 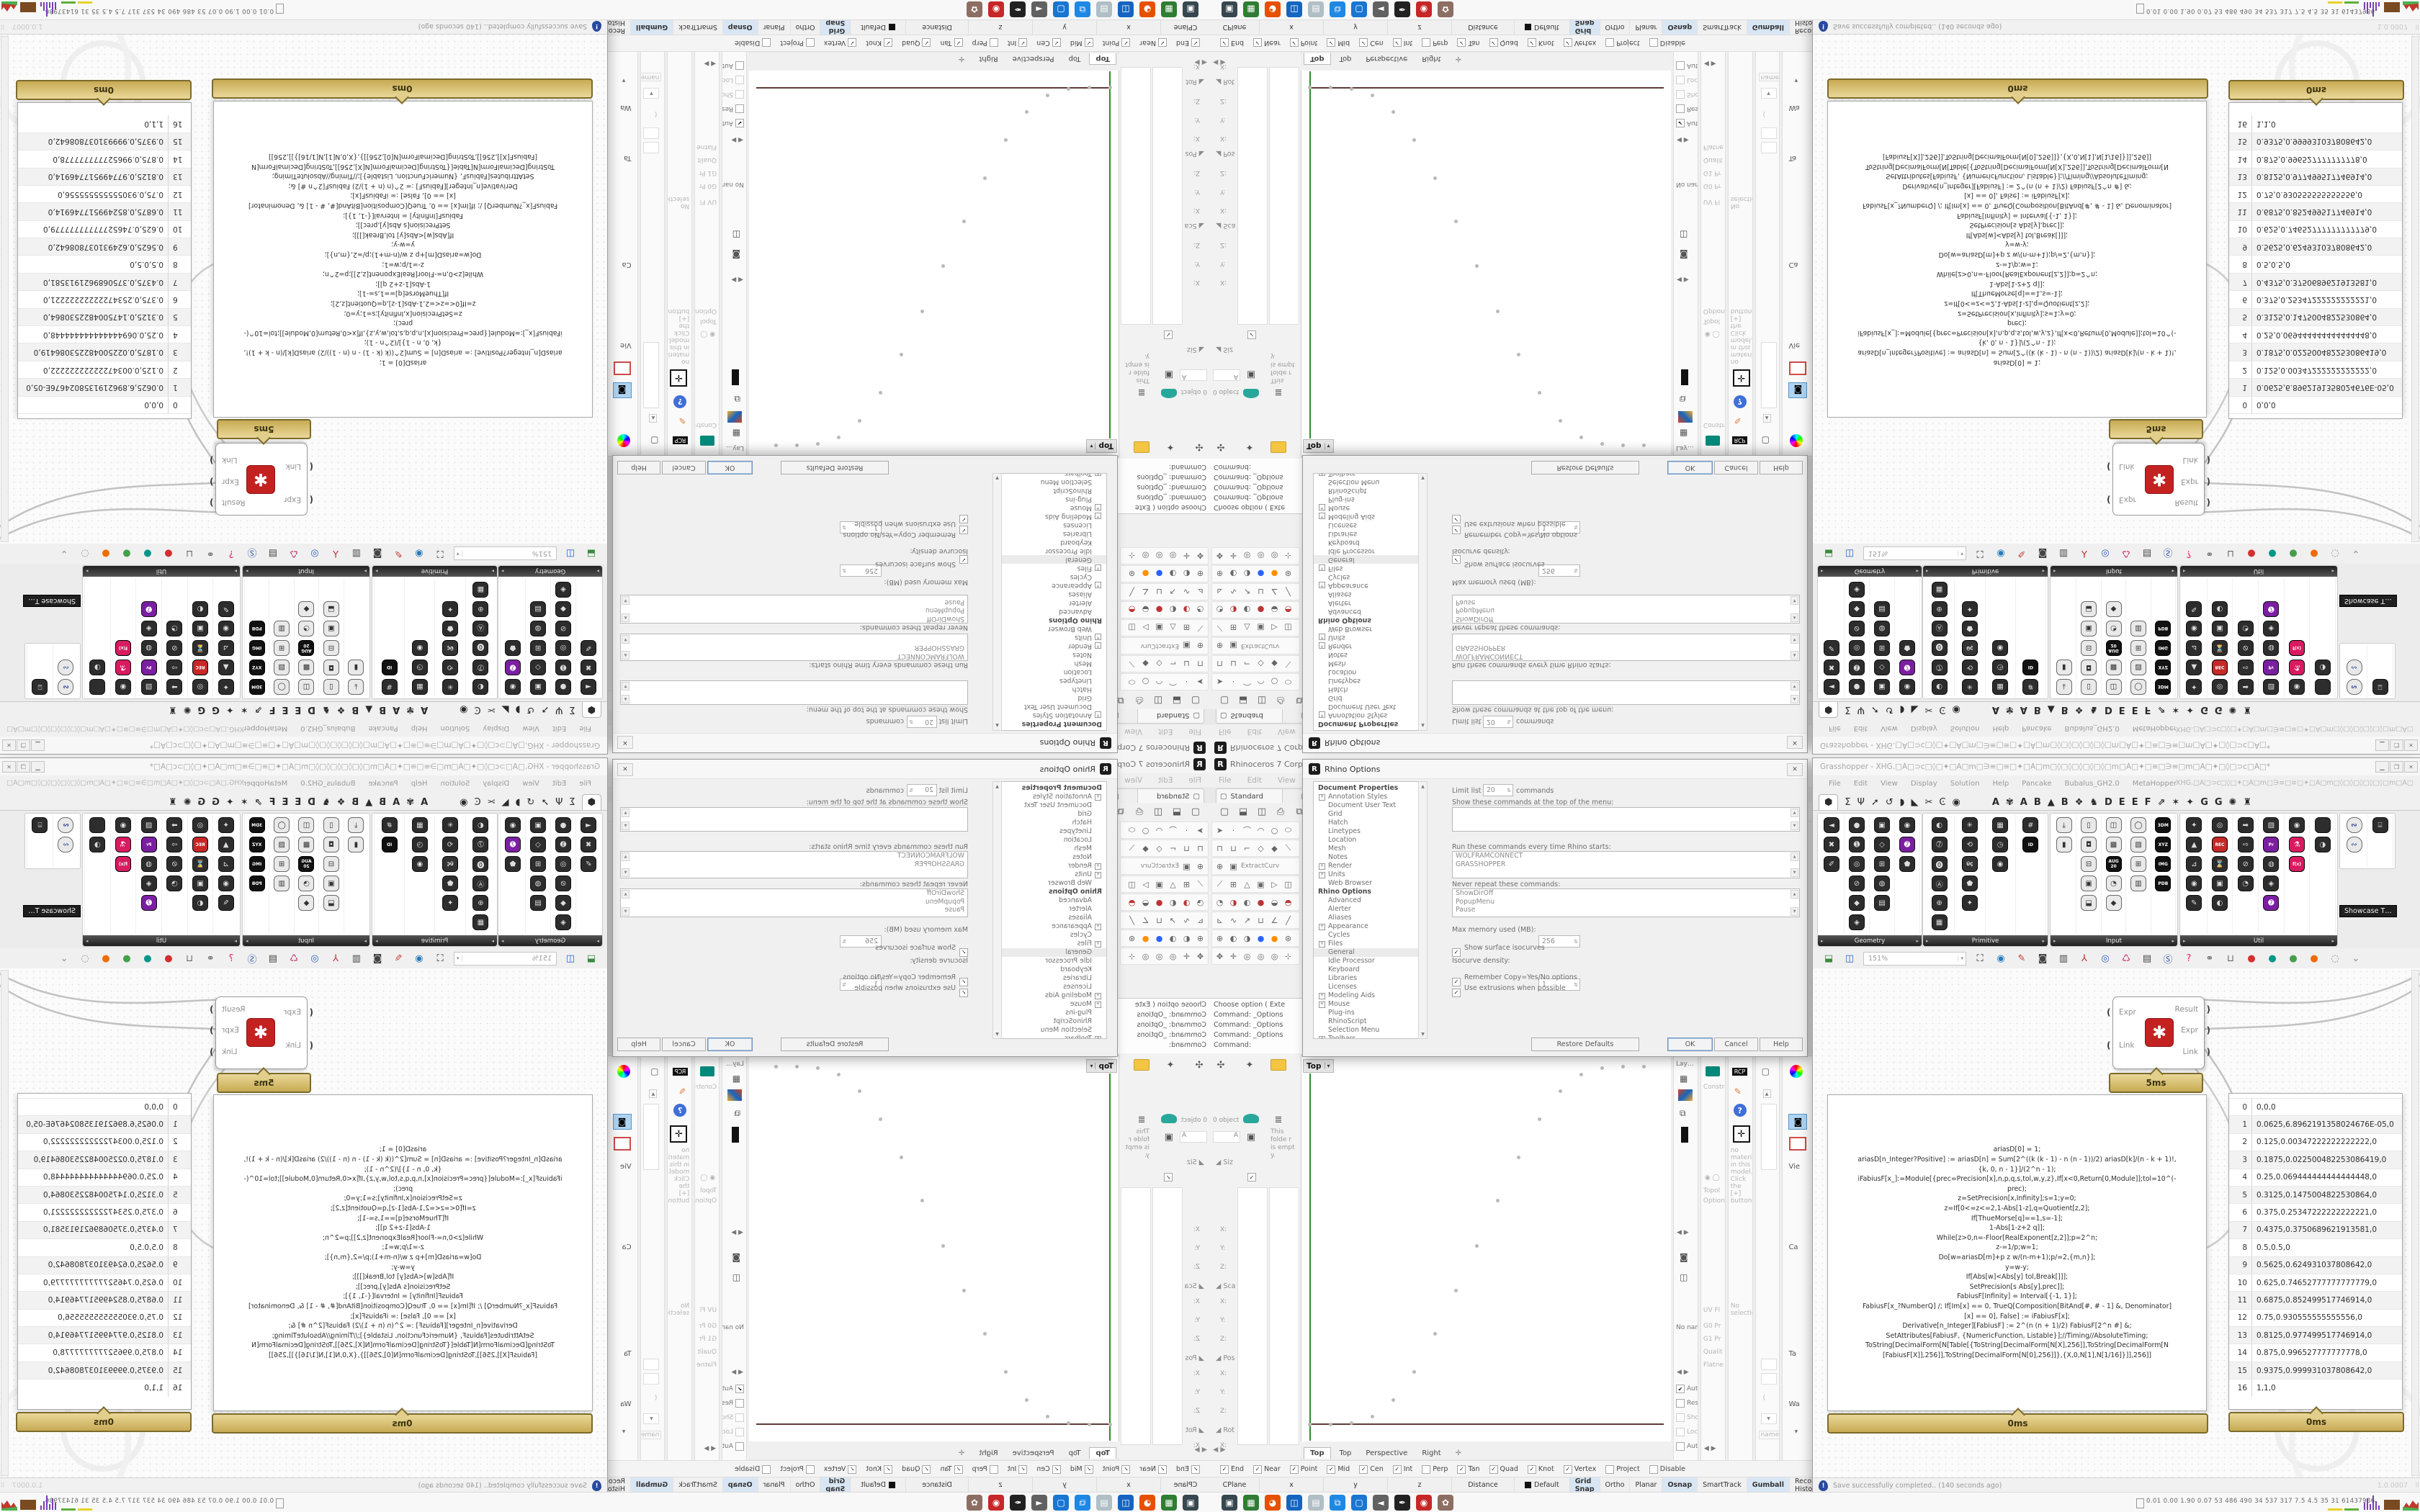 I want to click on gh-menu-item: View, so click(x=1890, y=728).